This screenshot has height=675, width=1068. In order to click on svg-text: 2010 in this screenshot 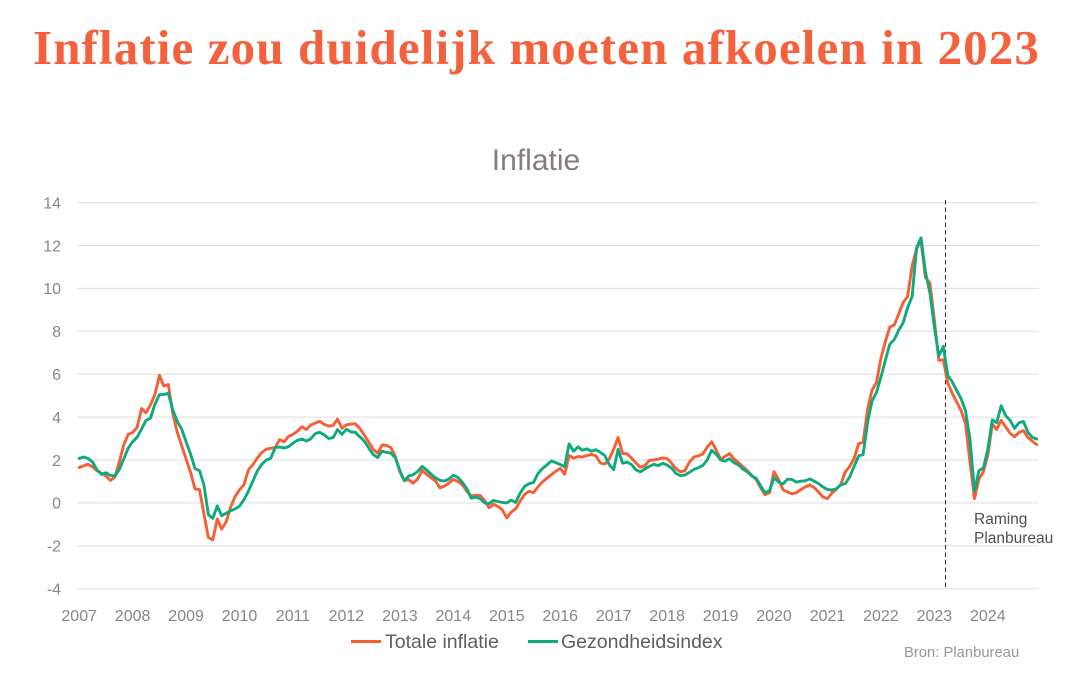, I will do `click(240, 616)`.